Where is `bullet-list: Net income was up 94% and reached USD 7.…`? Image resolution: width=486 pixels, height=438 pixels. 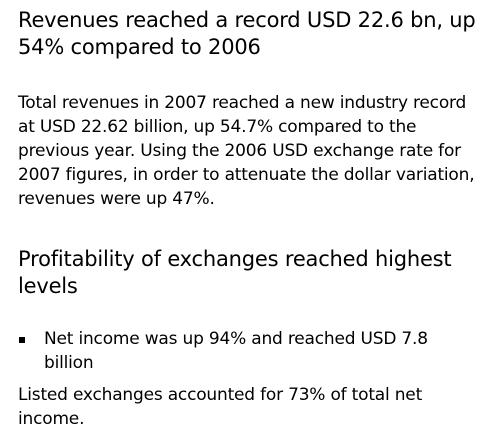 bullet-list: Net income was up 94% and reached USD 7.… is located at coordinates (223, 351).